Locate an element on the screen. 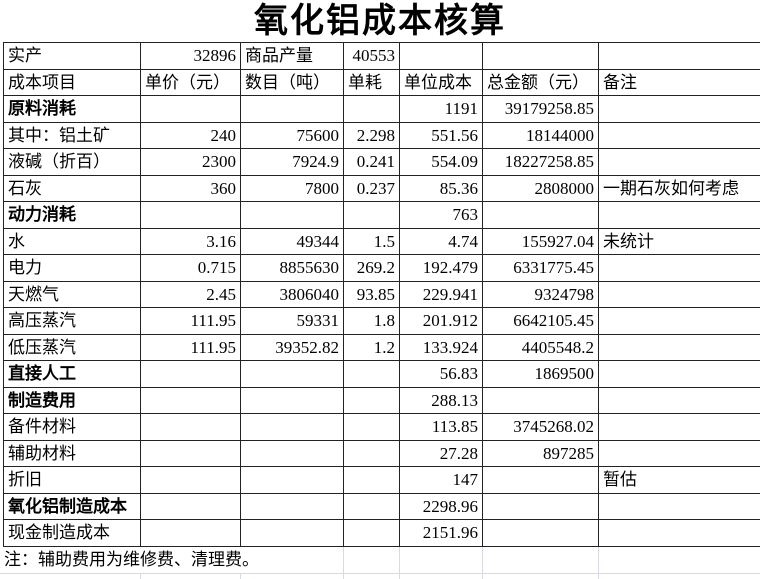 This screenshot has height=579, width=760. cell-total: 6642105.45 is located at coordinates (541, 321).